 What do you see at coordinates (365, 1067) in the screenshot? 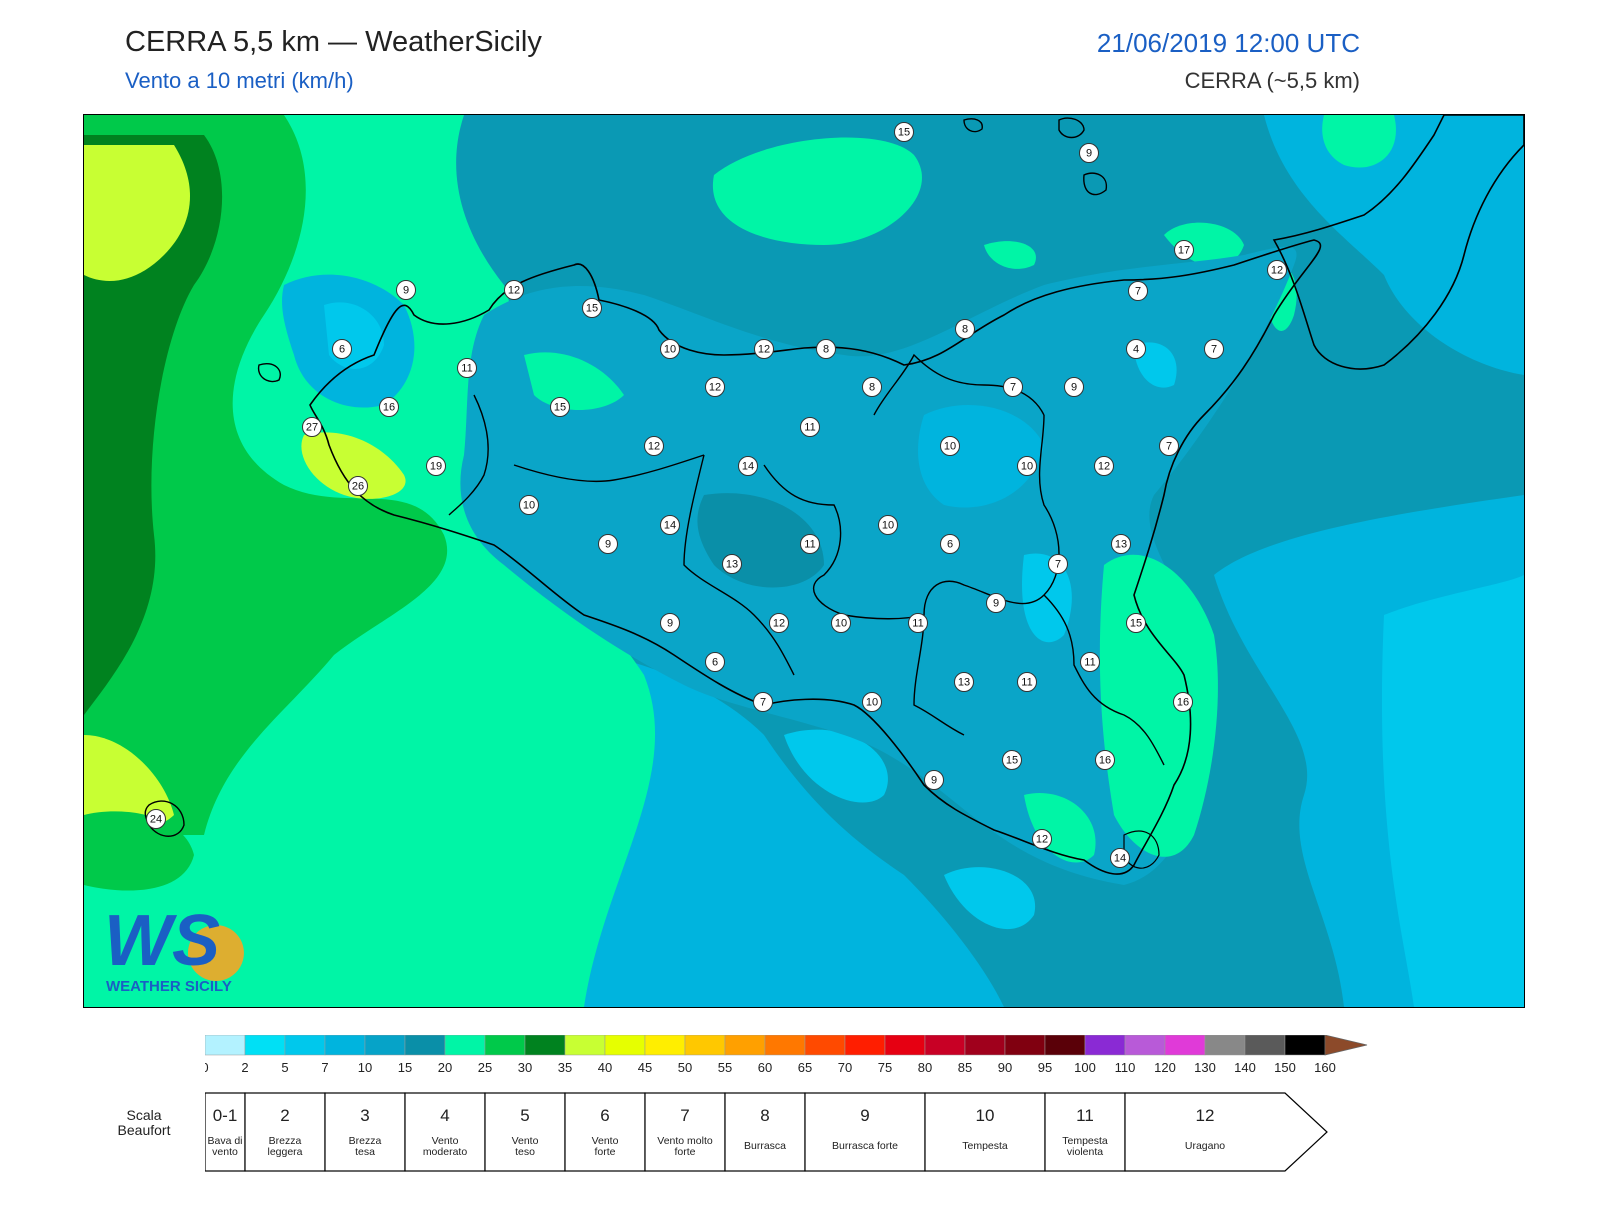
I see `colorbar-tick: 10` at bounding box center [365, 1067].